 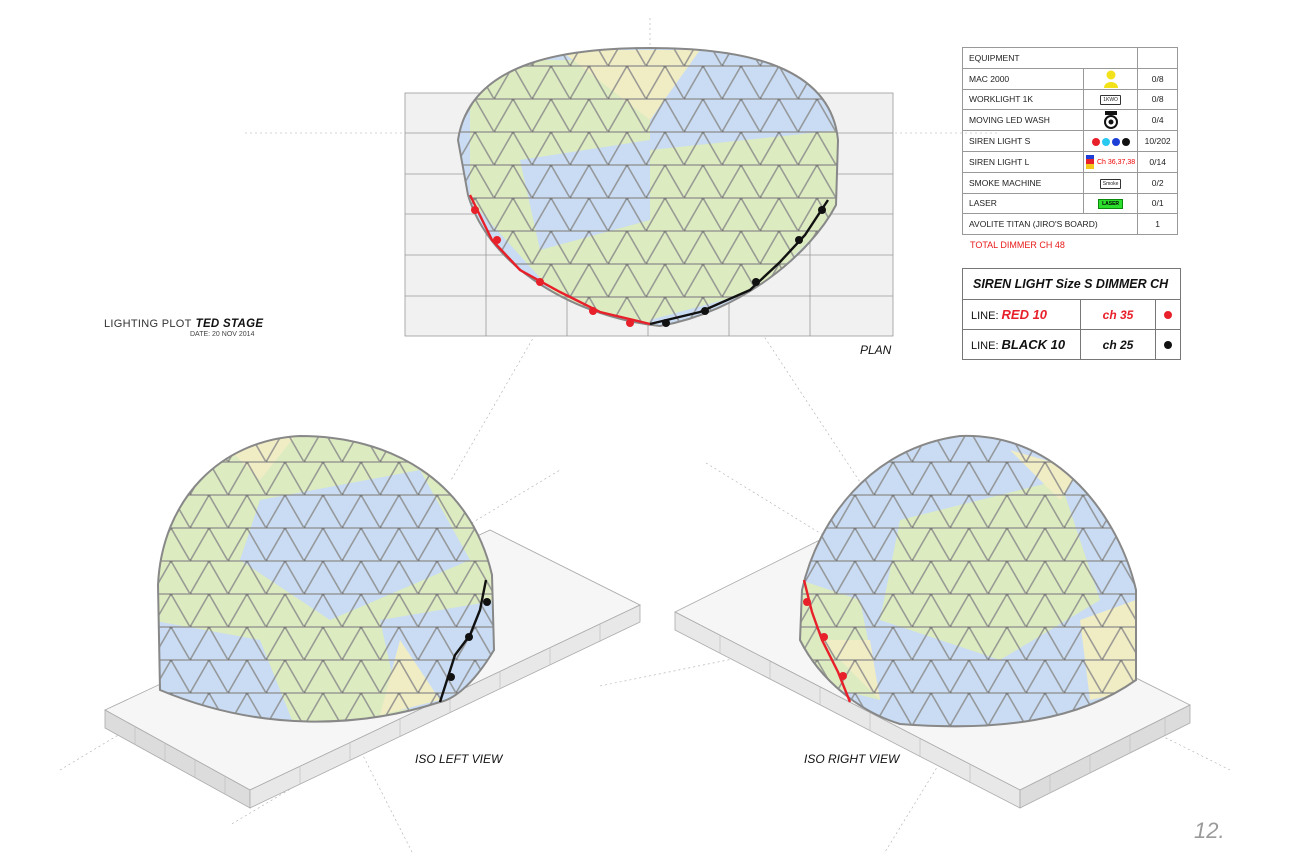 What do you see at coordinates (1023, 203) in the screenshot?
I see `equipment-name: LASER` at bounding box center [1023, 203].